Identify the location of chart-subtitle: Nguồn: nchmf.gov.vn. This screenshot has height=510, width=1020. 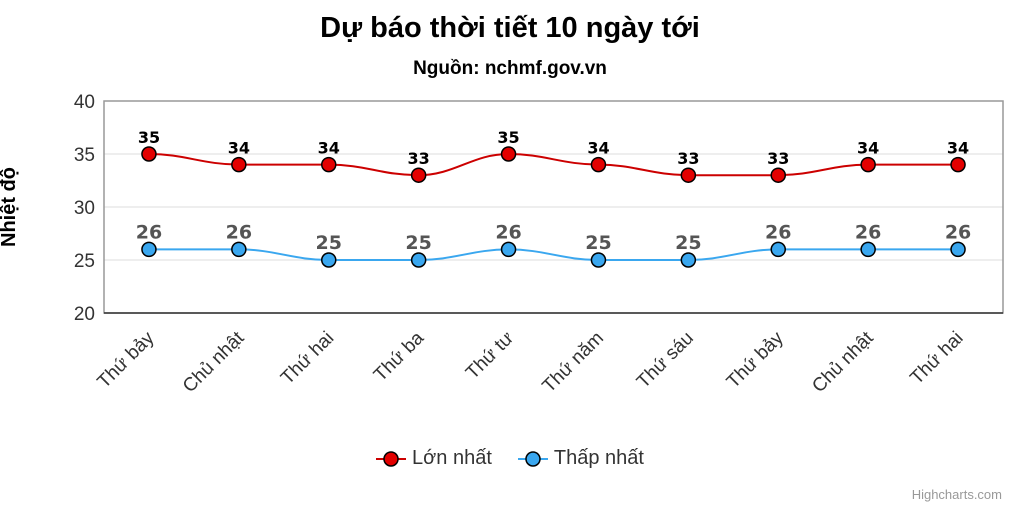
(510, 68).